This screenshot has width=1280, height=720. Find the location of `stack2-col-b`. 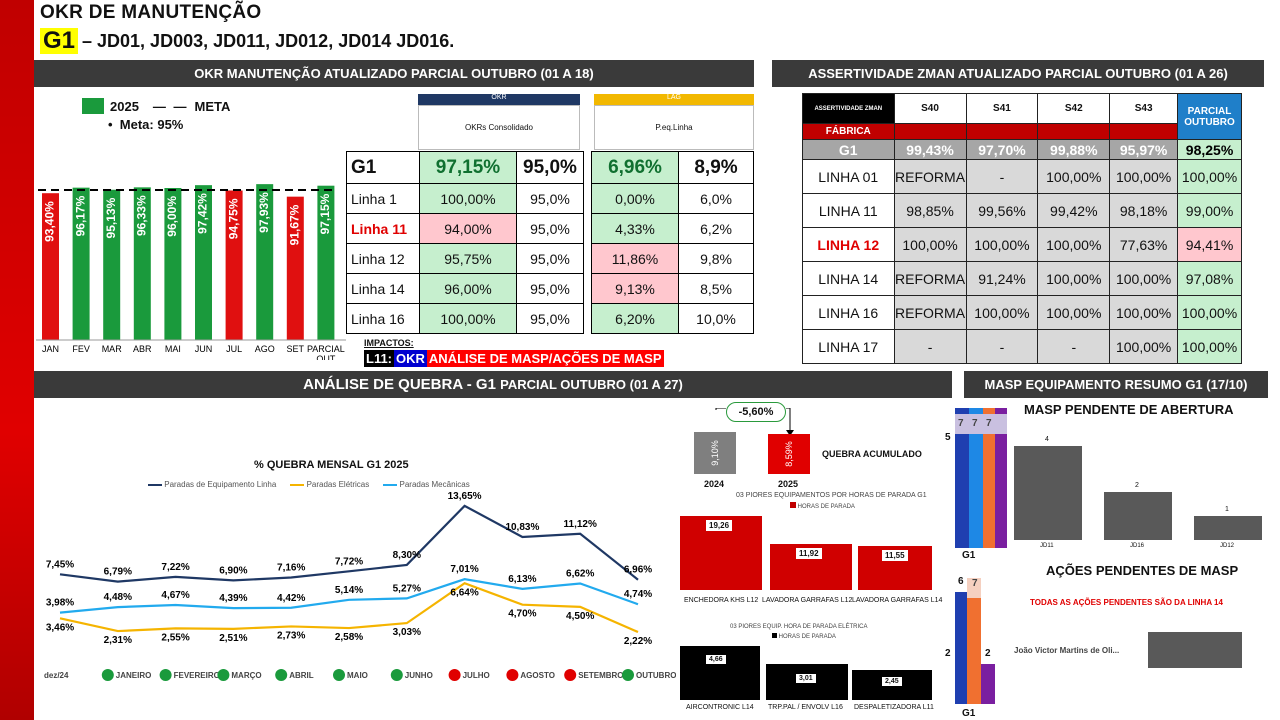

stack2-col-b is located at coordinates (974, 648).